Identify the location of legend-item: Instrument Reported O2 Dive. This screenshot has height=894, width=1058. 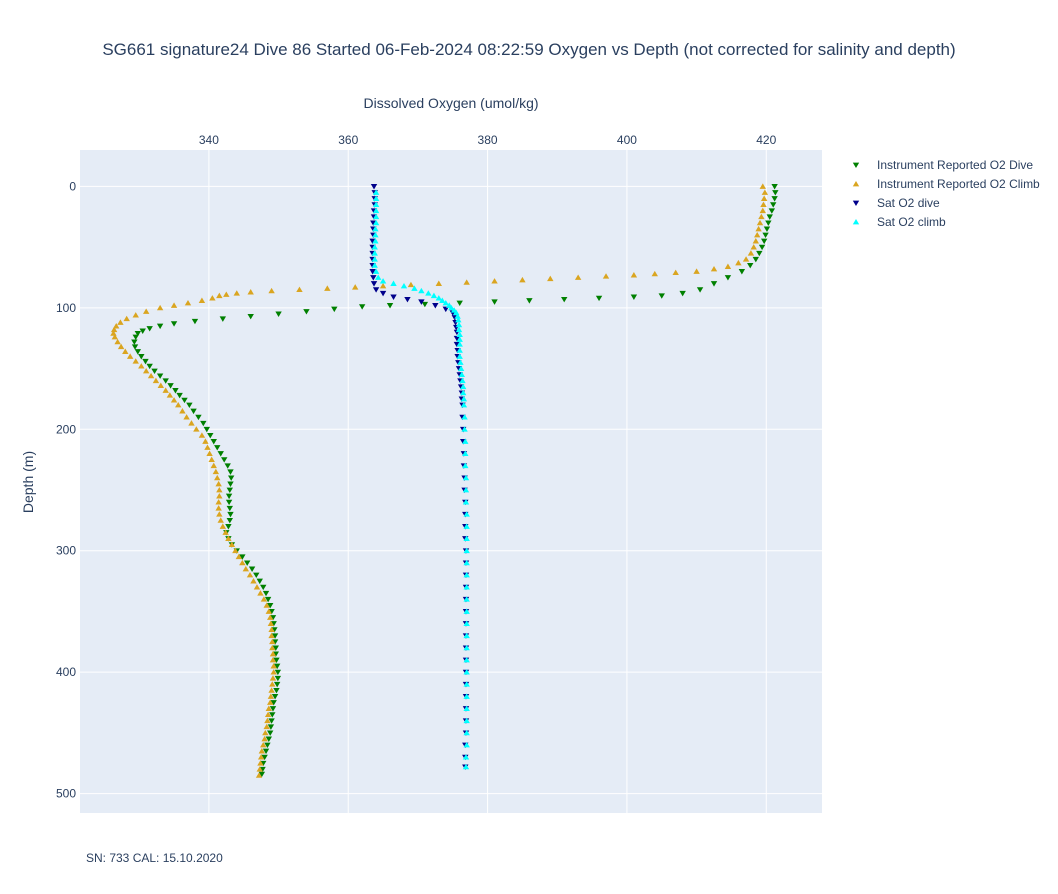
(943, 165).